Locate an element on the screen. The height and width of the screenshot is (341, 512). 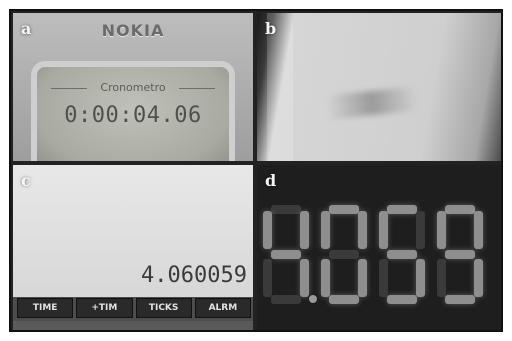
softkey-alrm: ALRM is located at coordinates (222, 308).